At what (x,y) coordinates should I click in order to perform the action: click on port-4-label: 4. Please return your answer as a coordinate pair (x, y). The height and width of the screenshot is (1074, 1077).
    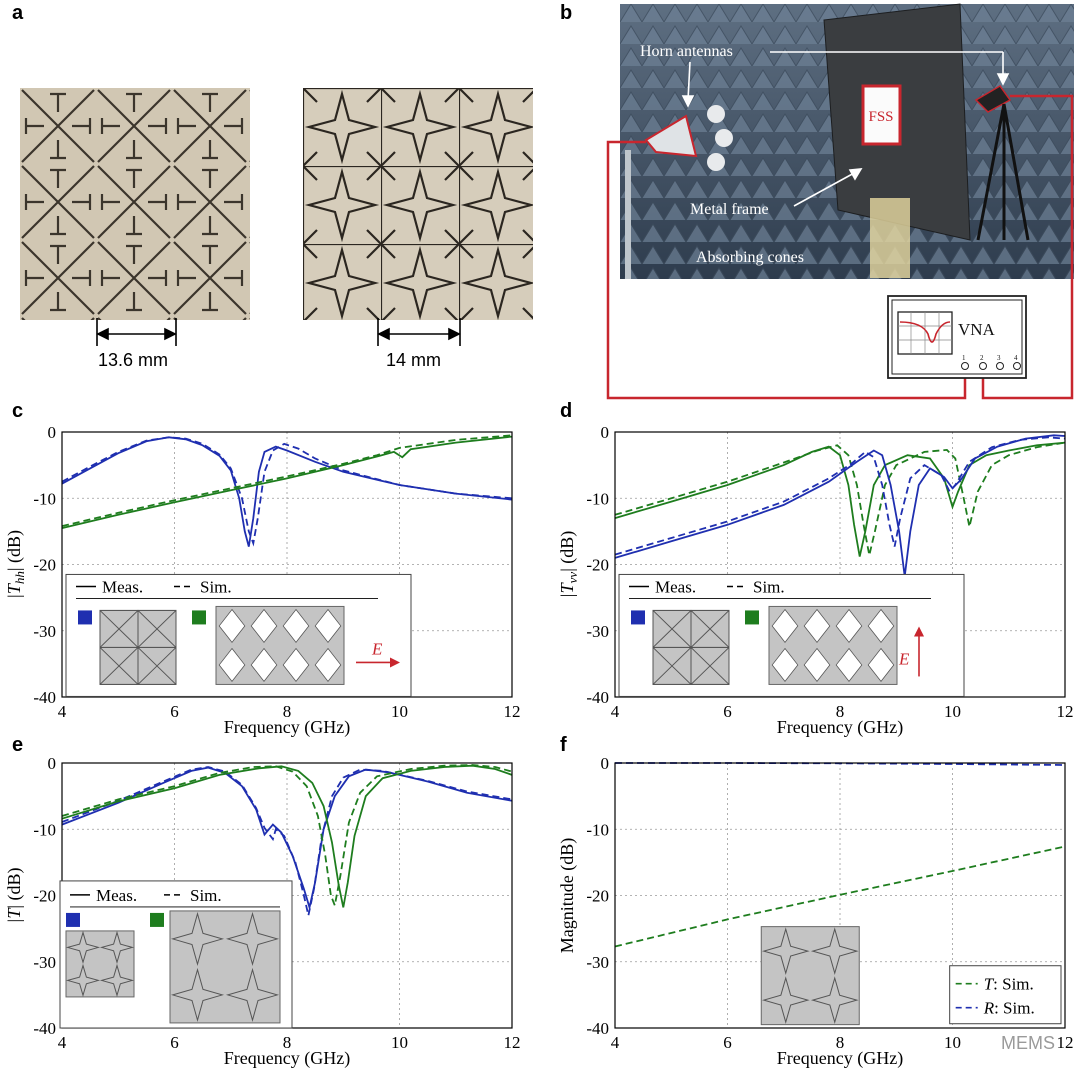
    Looking at the image, I should click on (1016, 358).